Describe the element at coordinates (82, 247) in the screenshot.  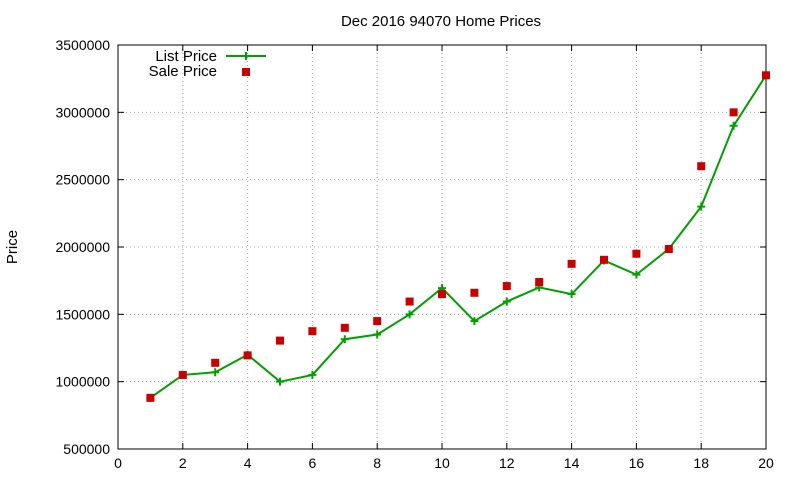
I see `y-tick-label: 2000000` at that location.